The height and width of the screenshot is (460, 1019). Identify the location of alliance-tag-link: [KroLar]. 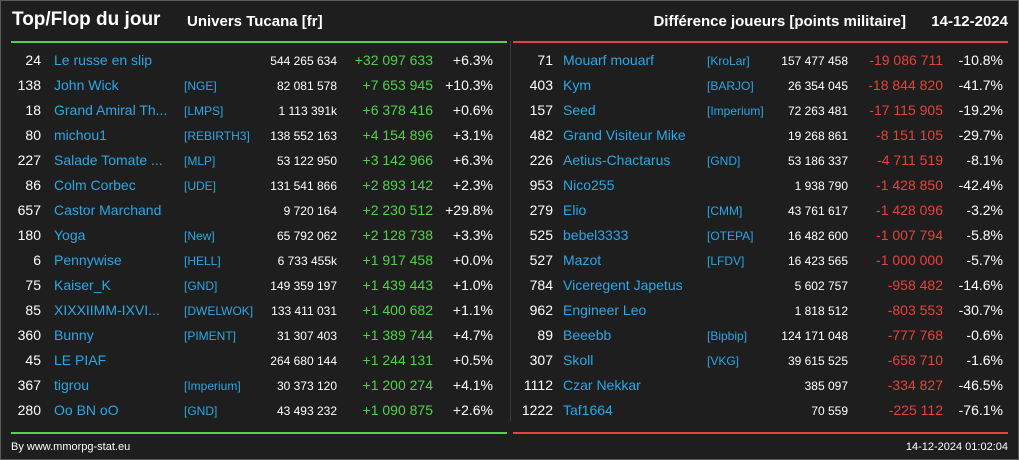
(728, 61).